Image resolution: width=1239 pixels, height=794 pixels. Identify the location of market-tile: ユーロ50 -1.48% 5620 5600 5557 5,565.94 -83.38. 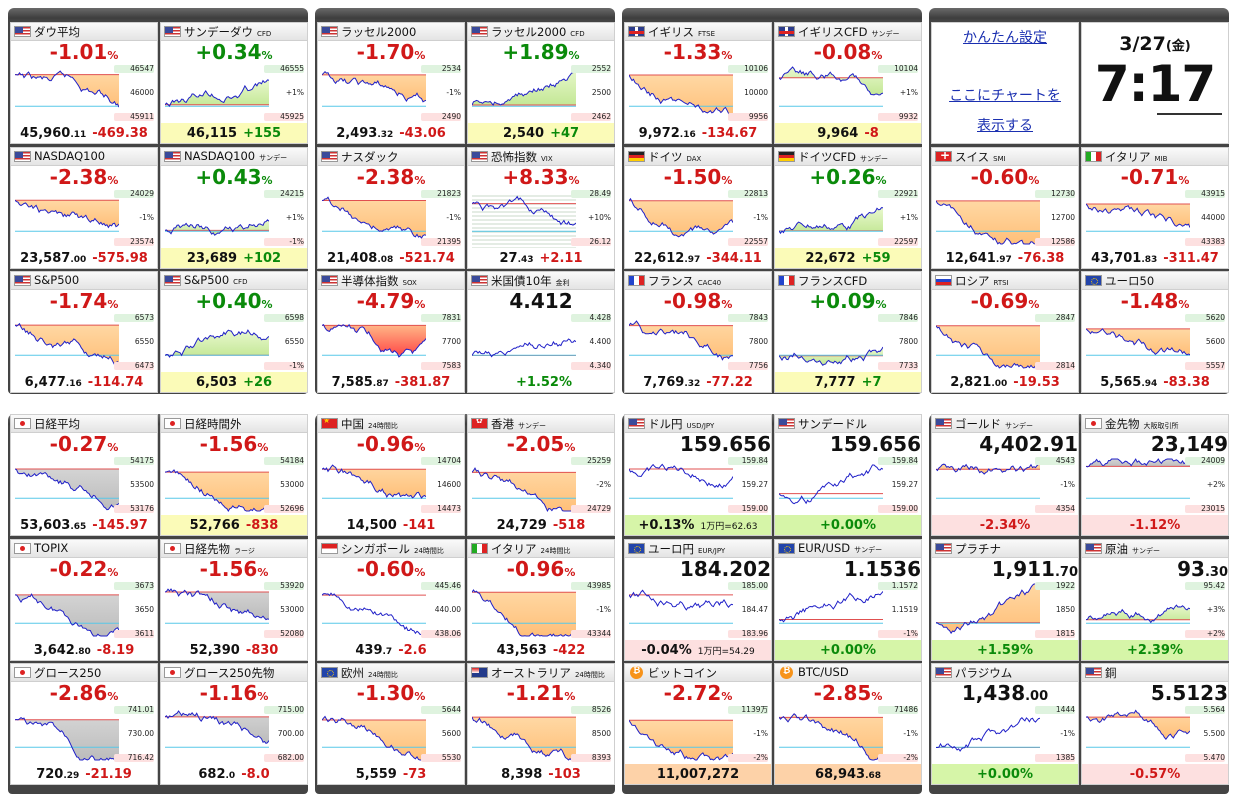
(1155, 332).